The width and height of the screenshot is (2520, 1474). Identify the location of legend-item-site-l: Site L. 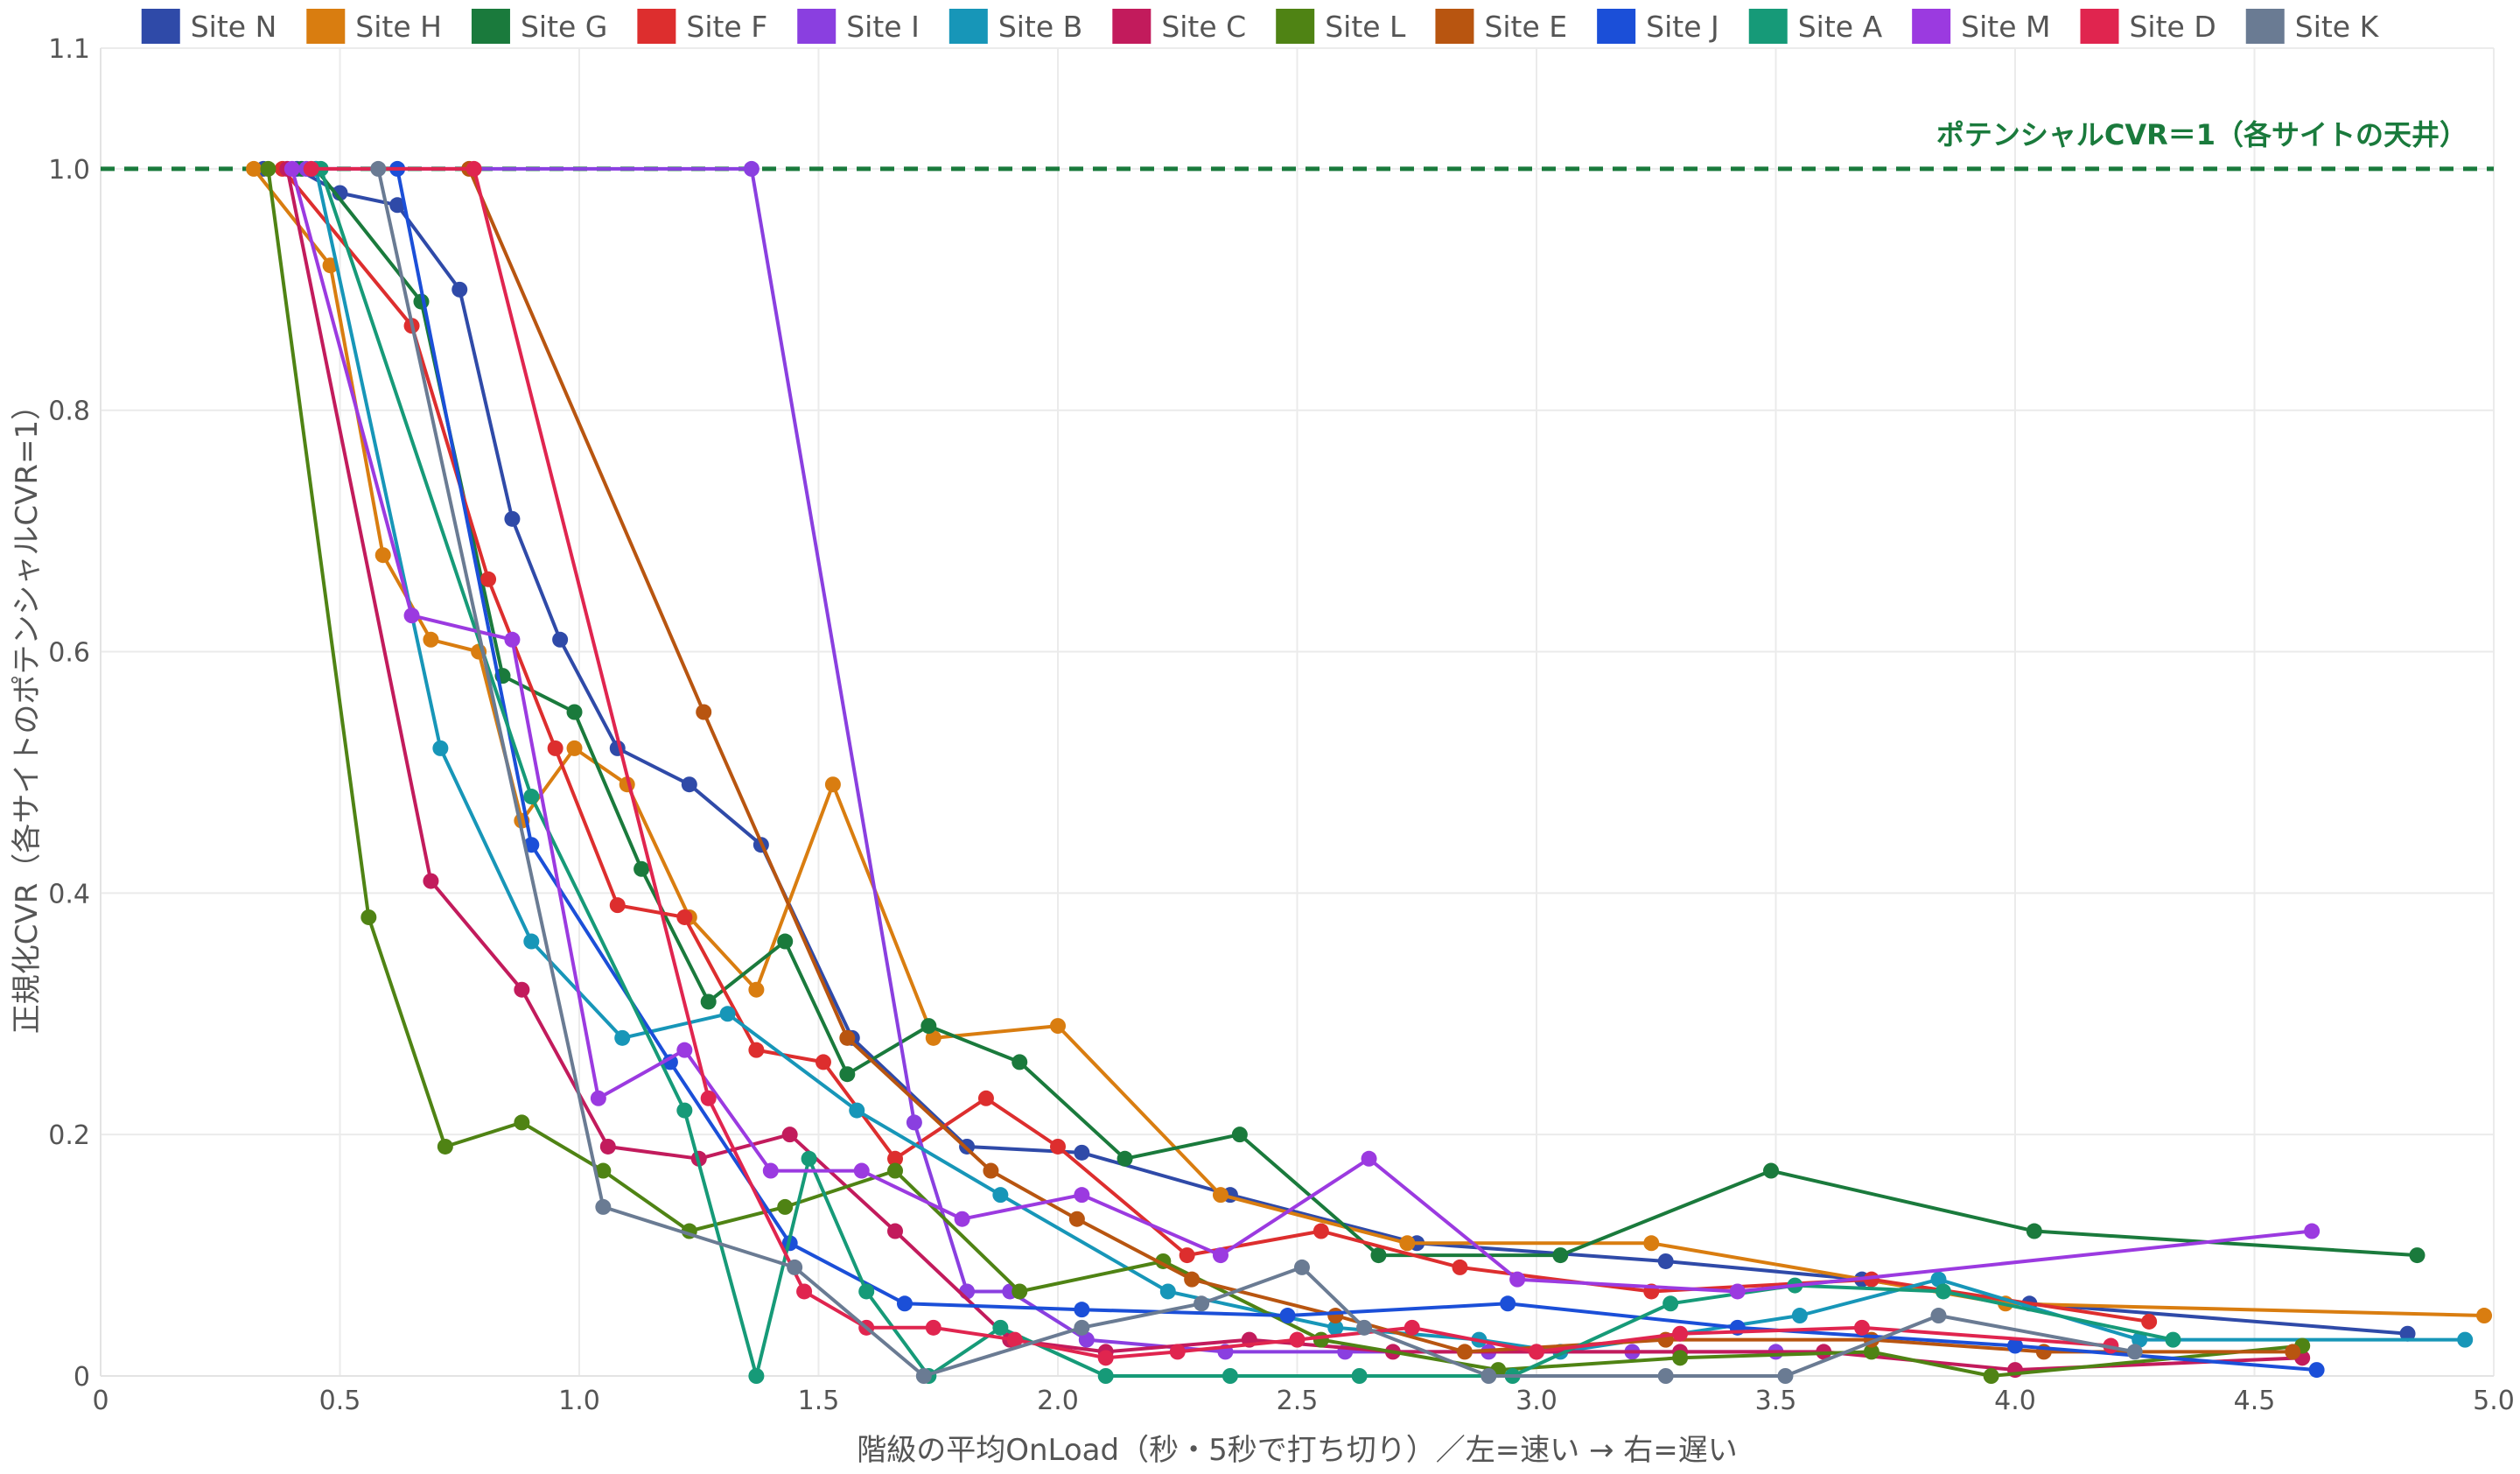
(1341, 26).